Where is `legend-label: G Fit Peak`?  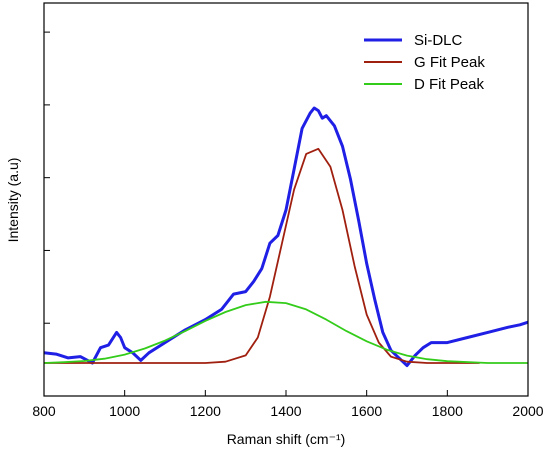 legend-label: G Fit Peak is located at coordinates (449, 62).